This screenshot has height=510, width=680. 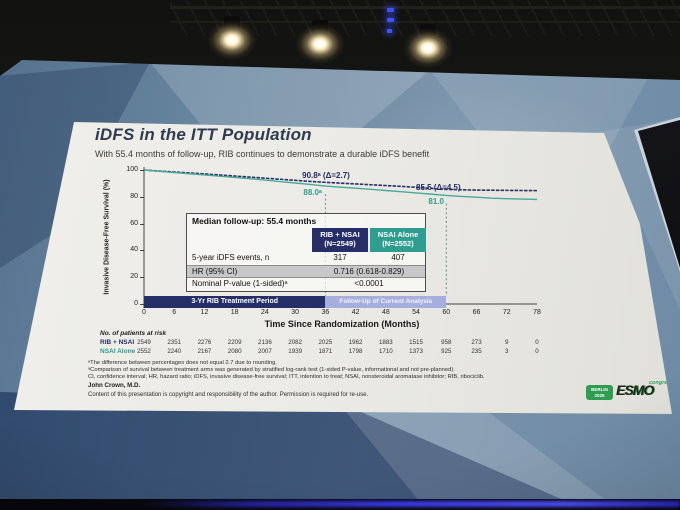 I want to click on km-curve-nsai-alone, so click(x=340, y=185).